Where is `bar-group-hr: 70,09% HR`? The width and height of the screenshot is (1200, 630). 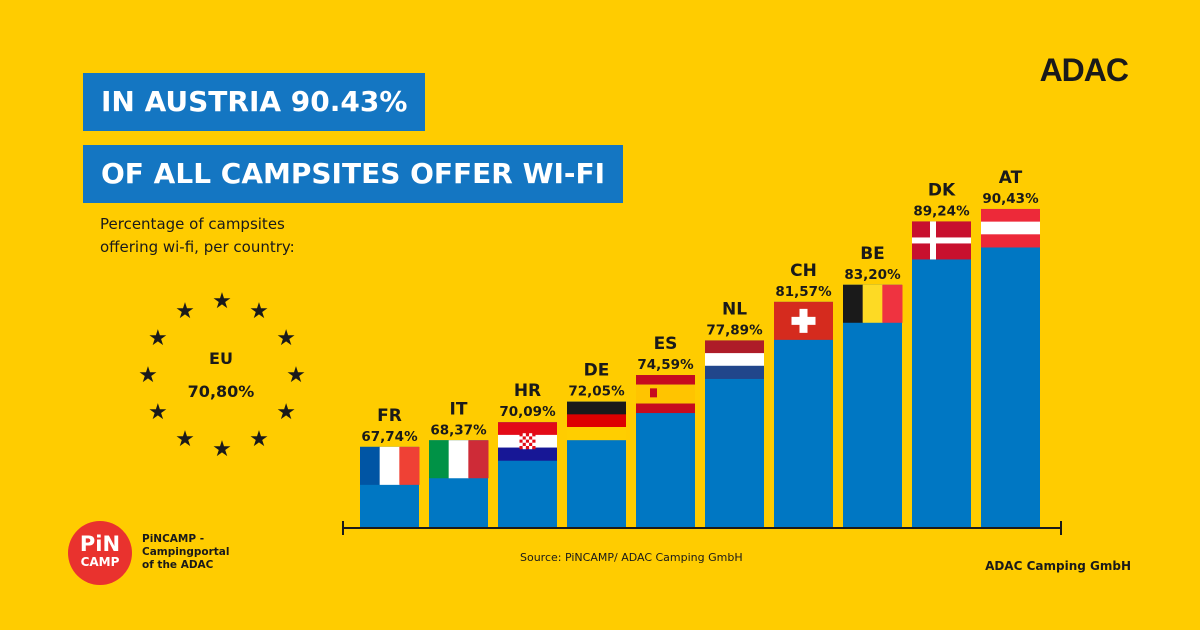
bar-group-hr: 70,09% HR is located at coordinates (527, 454).